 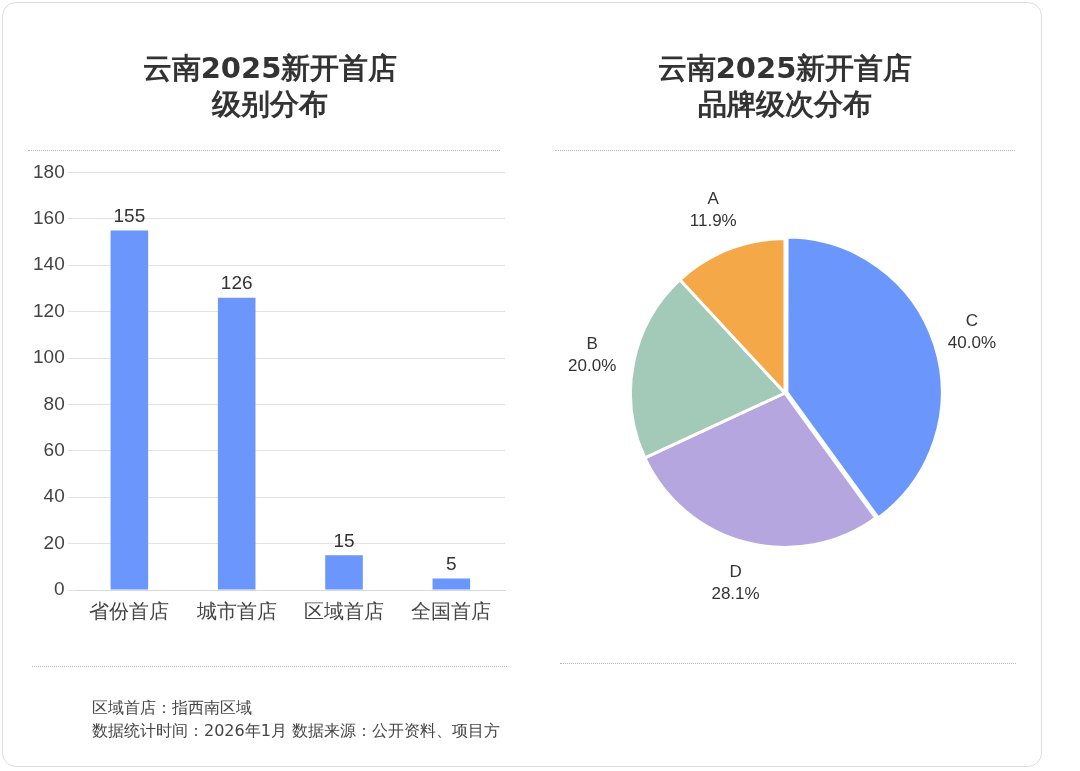 What do you see at coordinates (54, 403) in the screenshot?
I see `y-tick-label: 80` at bounding box center [54, 403].